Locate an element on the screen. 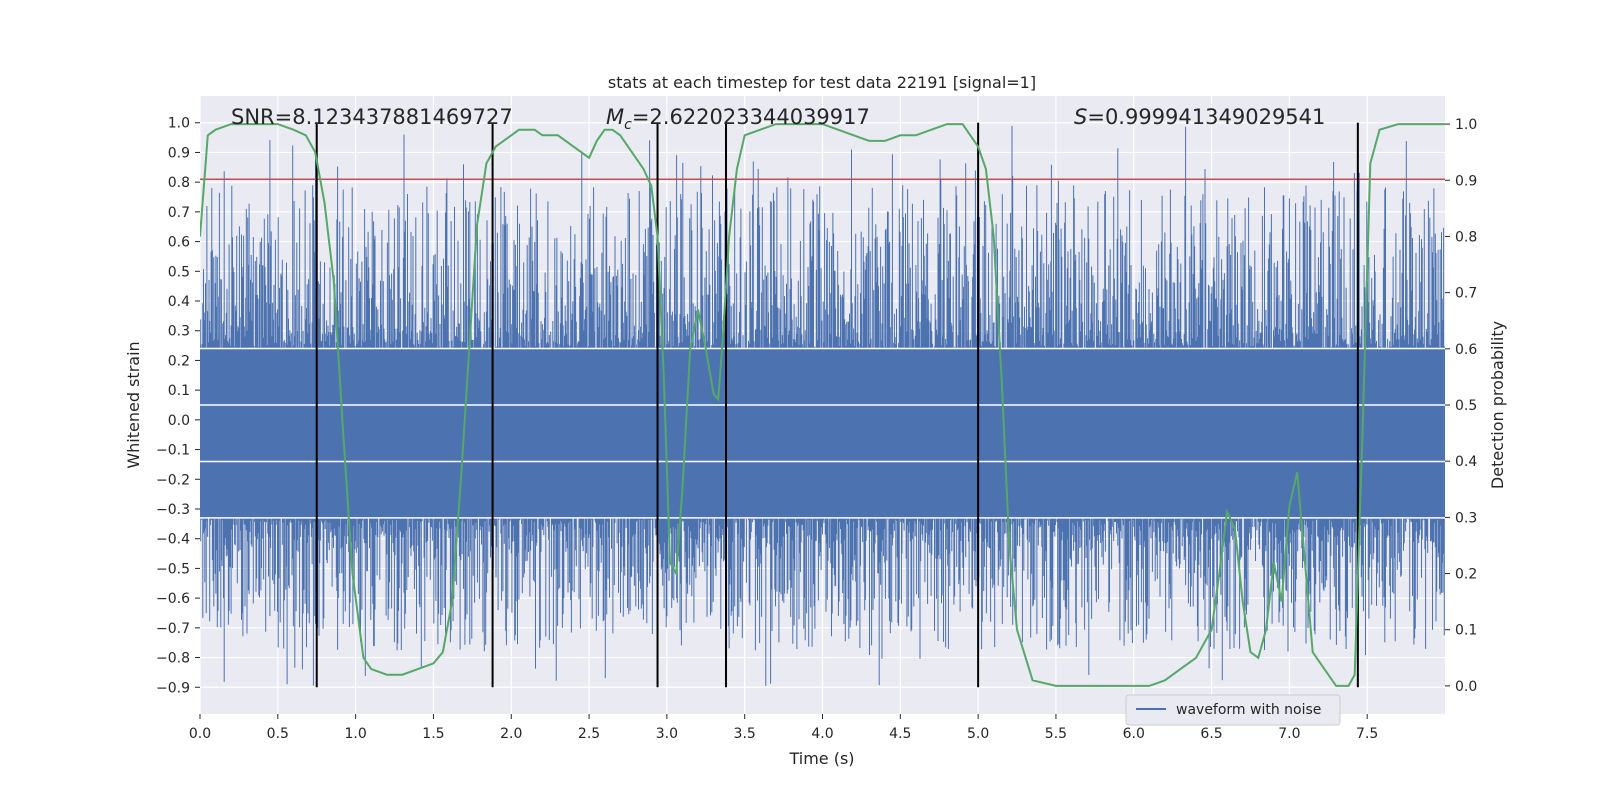 The height and width of the screenshot is (800, 1600). y-right-tick-label: 0.3 is located at coordinates (1466, 518).